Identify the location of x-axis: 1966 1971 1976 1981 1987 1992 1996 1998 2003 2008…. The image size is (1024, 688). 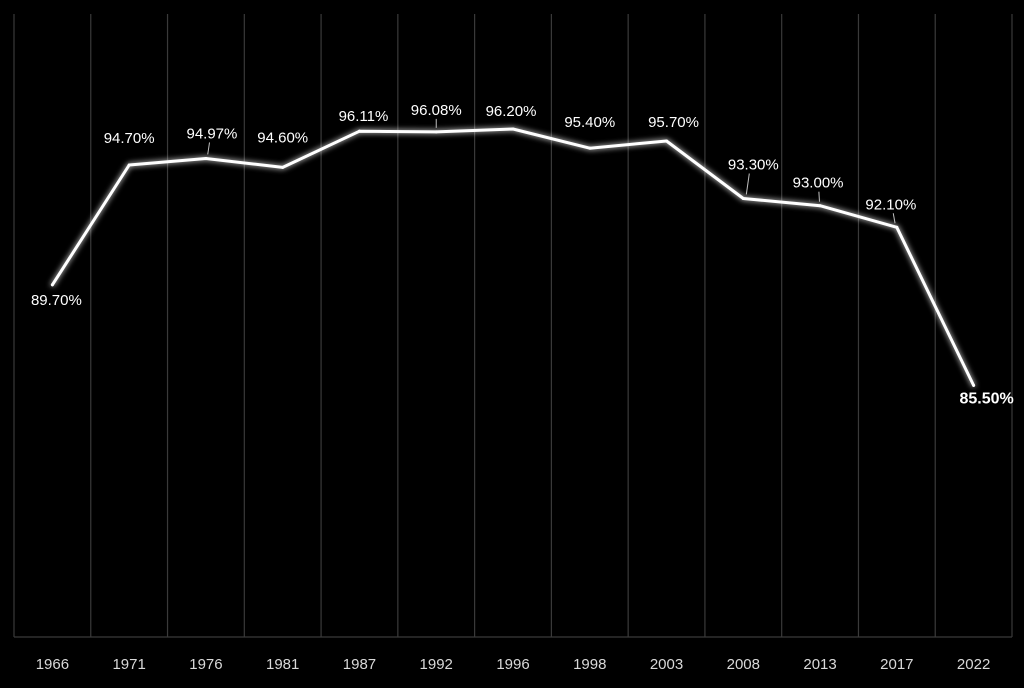
(513, 664).